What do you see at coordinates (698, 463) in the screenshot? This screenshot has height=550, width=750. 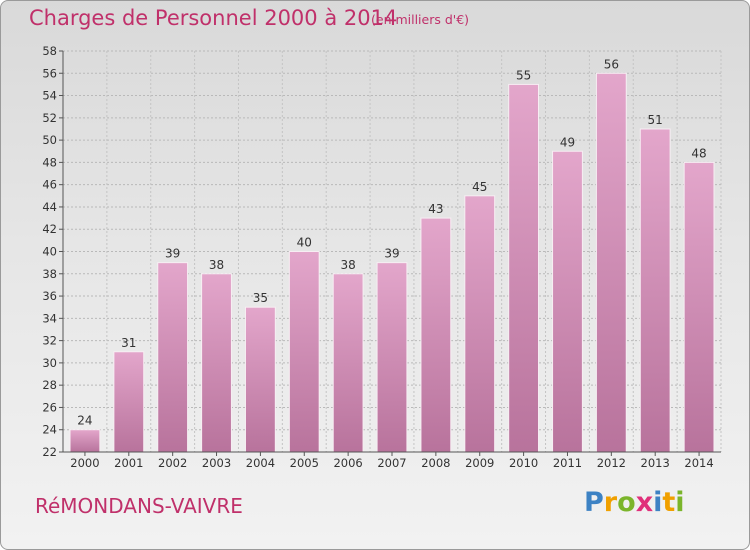 I see `x-tick-label: 2014` at bounding box center [698, 463].